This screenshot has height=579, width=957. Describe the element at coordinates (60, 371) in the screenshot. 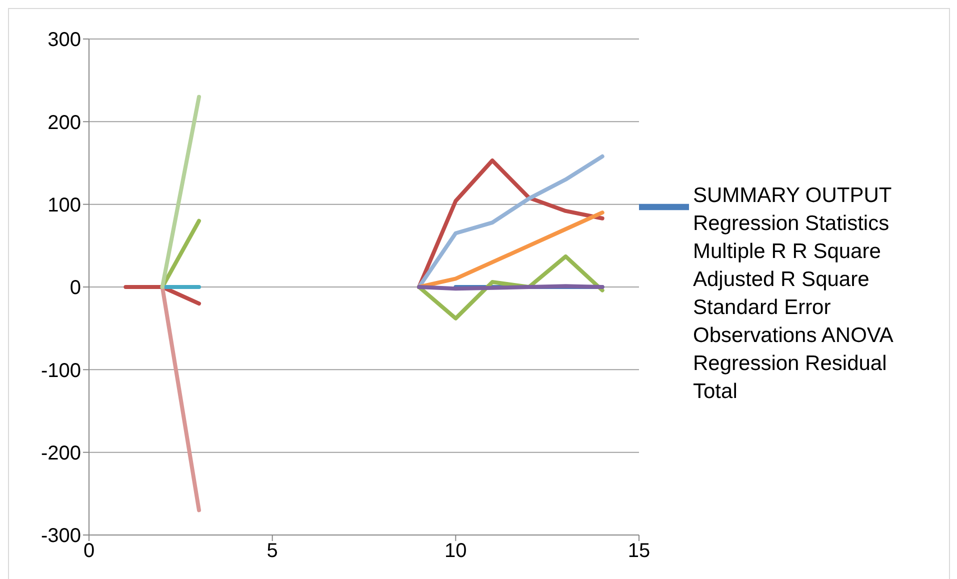

I see `y-tick-label: -100` at that location.